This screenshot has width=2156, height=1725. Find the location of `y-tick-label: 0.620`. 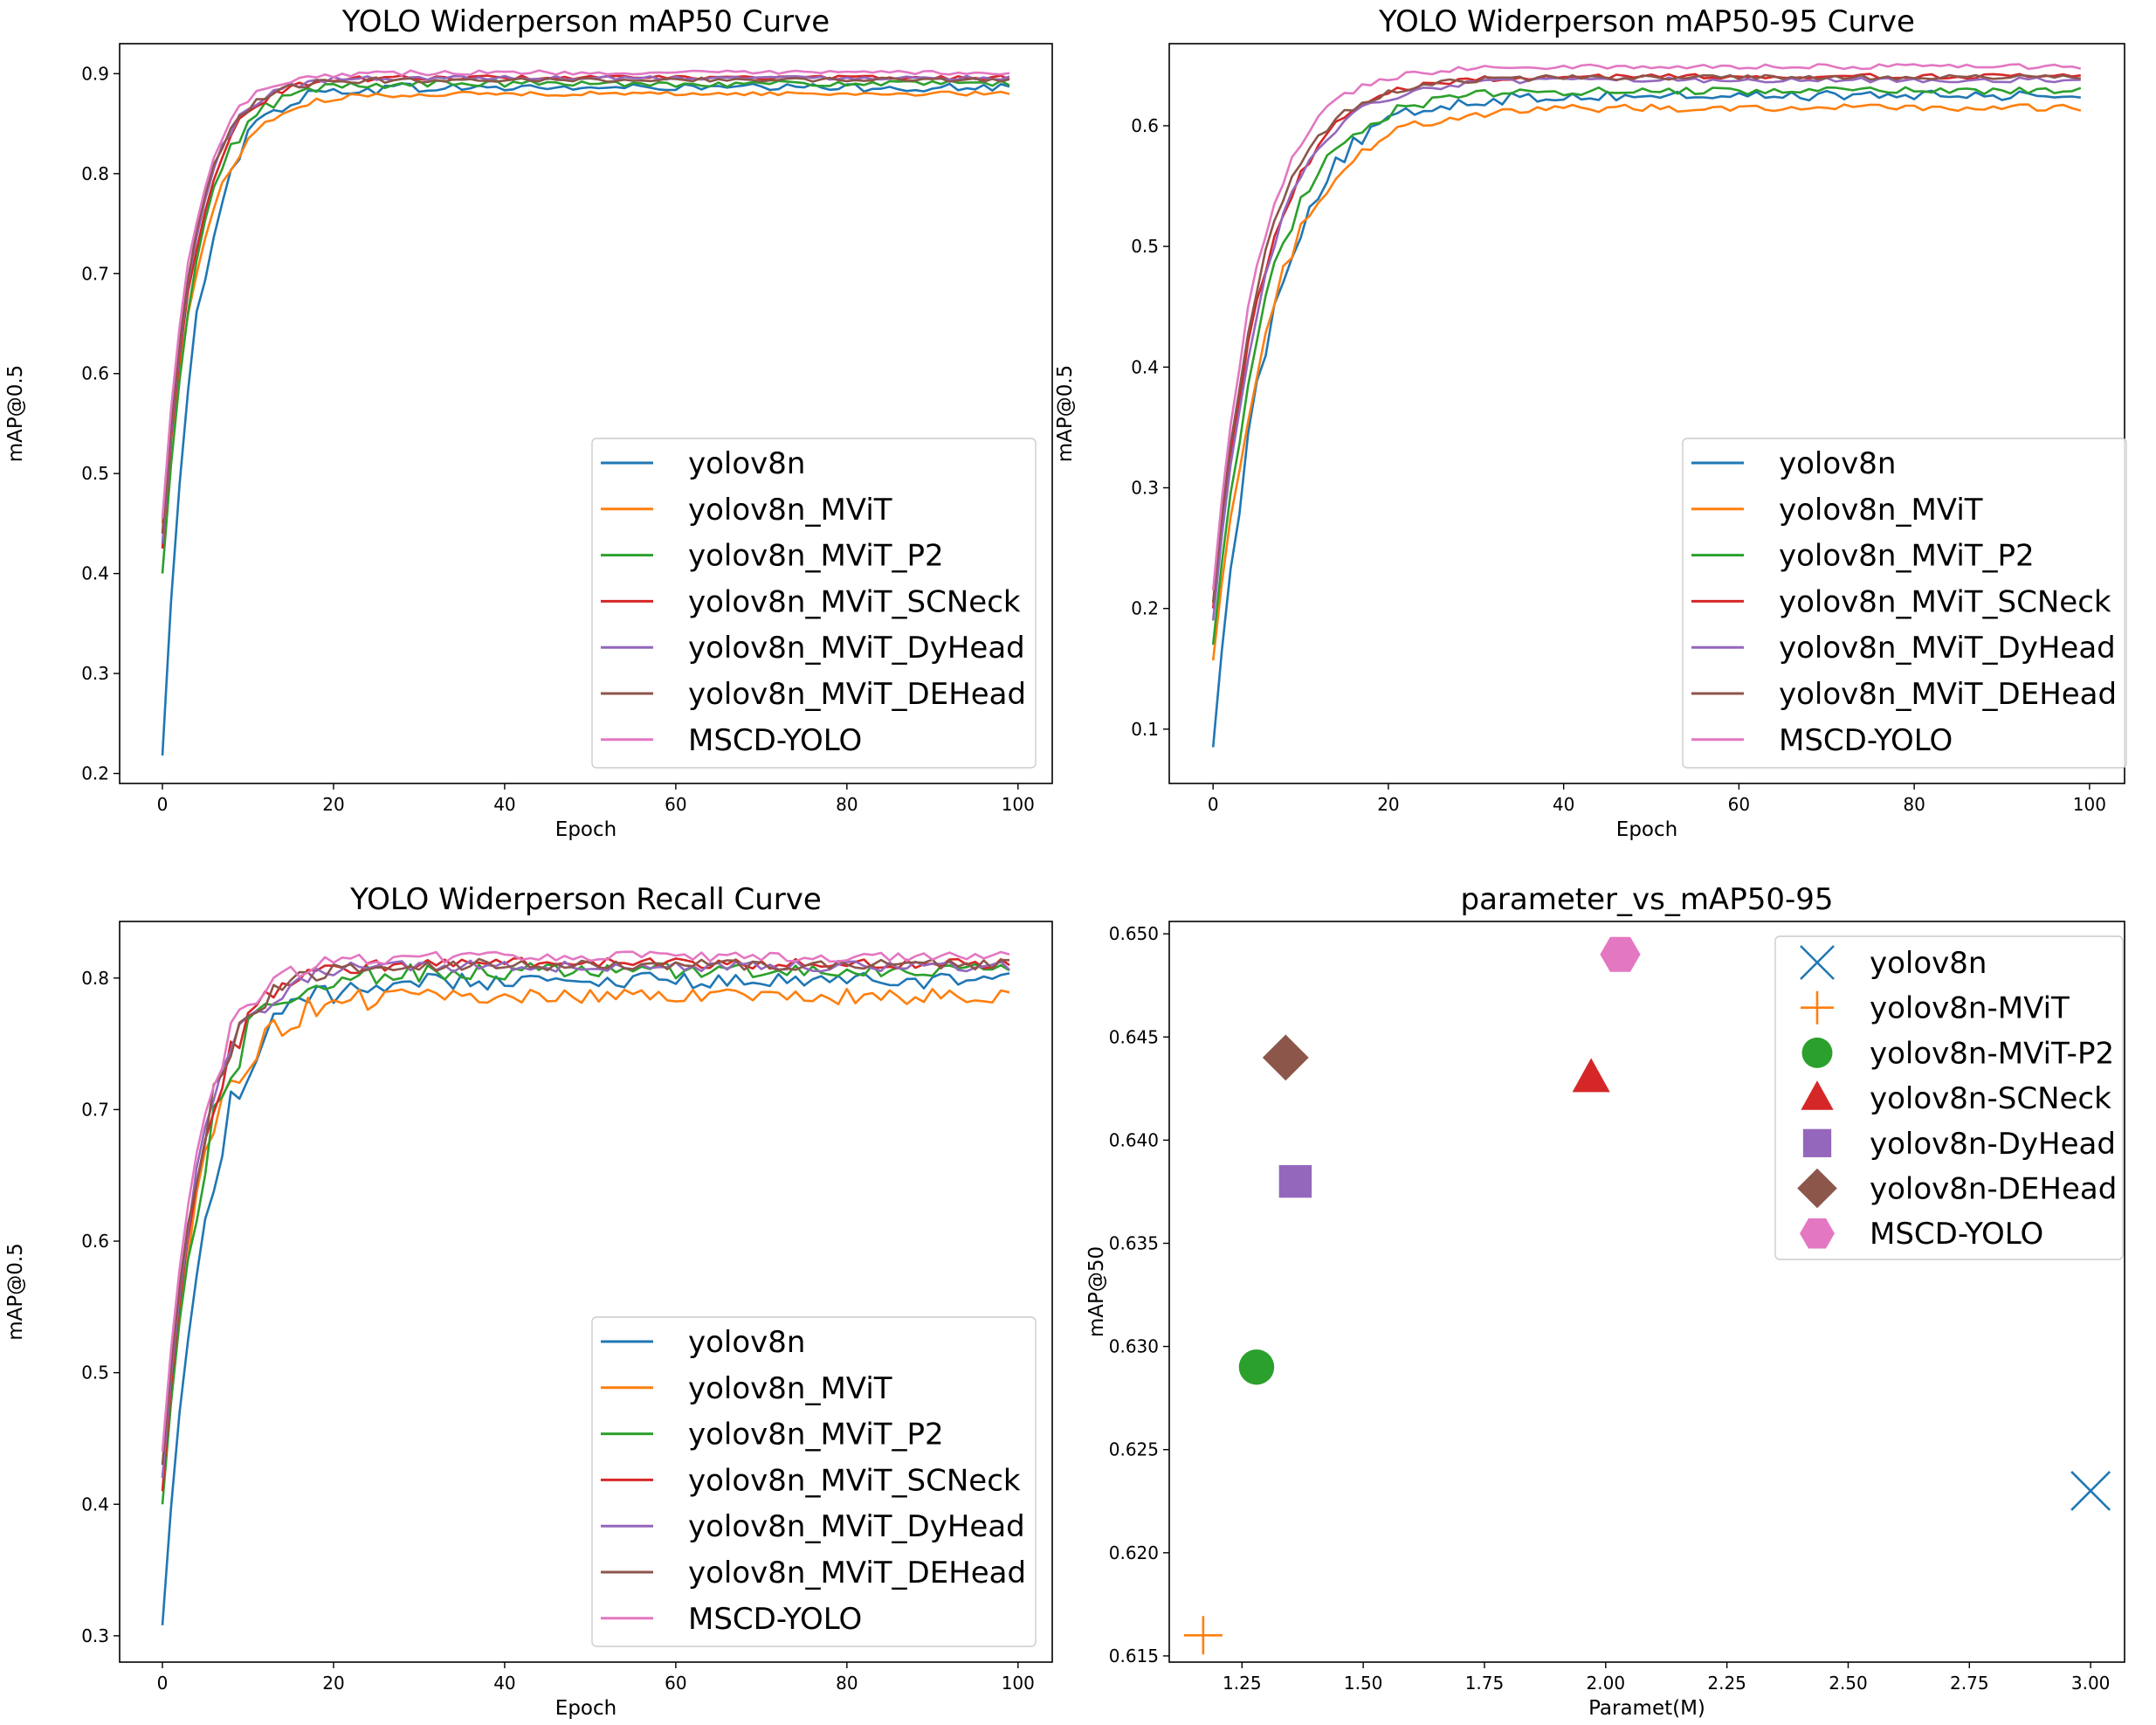

y-tick-label: 0.620 is located at coordinates (1134, 1552).